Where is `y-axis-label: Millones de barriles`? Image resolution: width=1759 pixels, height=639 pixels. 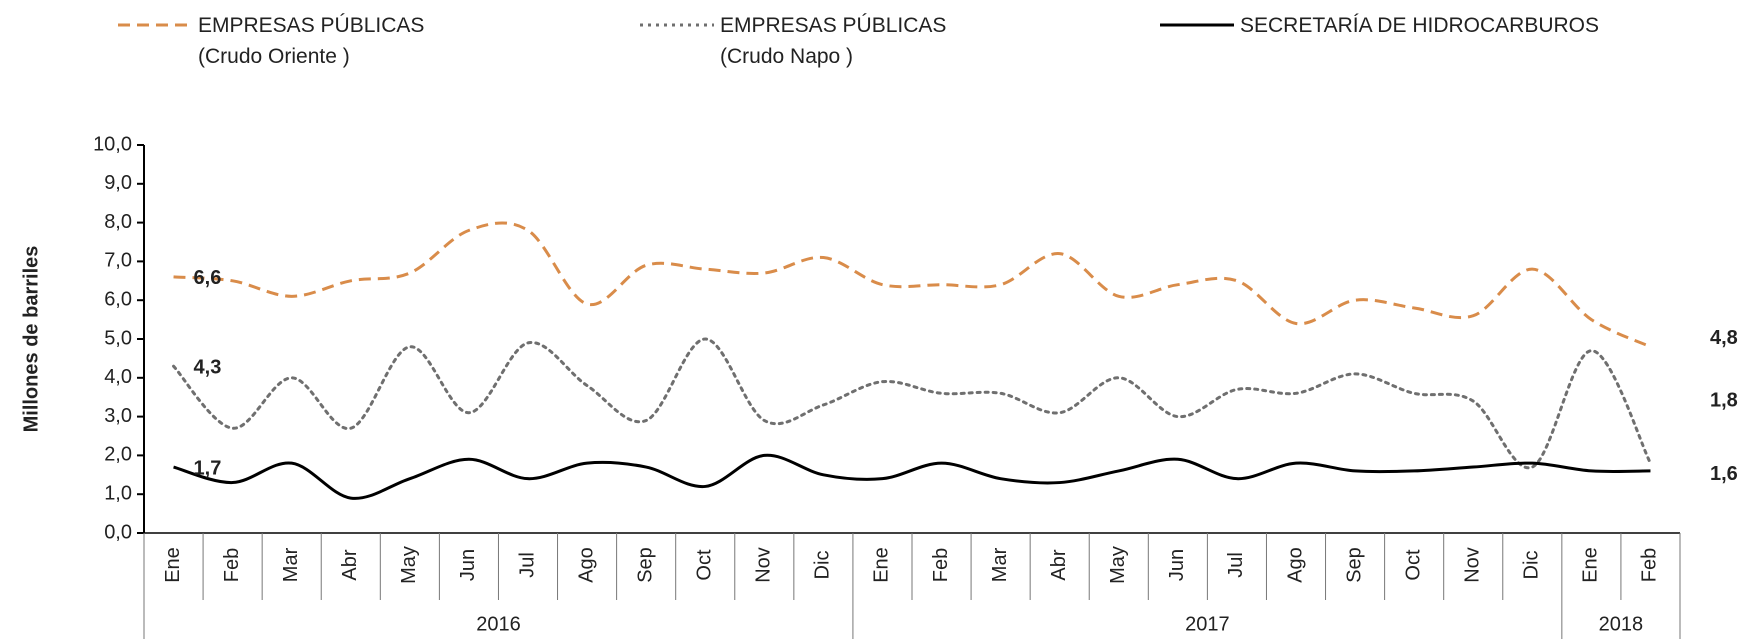 y-axis-label: Millones de barriles is located at coordinates (31, 339).